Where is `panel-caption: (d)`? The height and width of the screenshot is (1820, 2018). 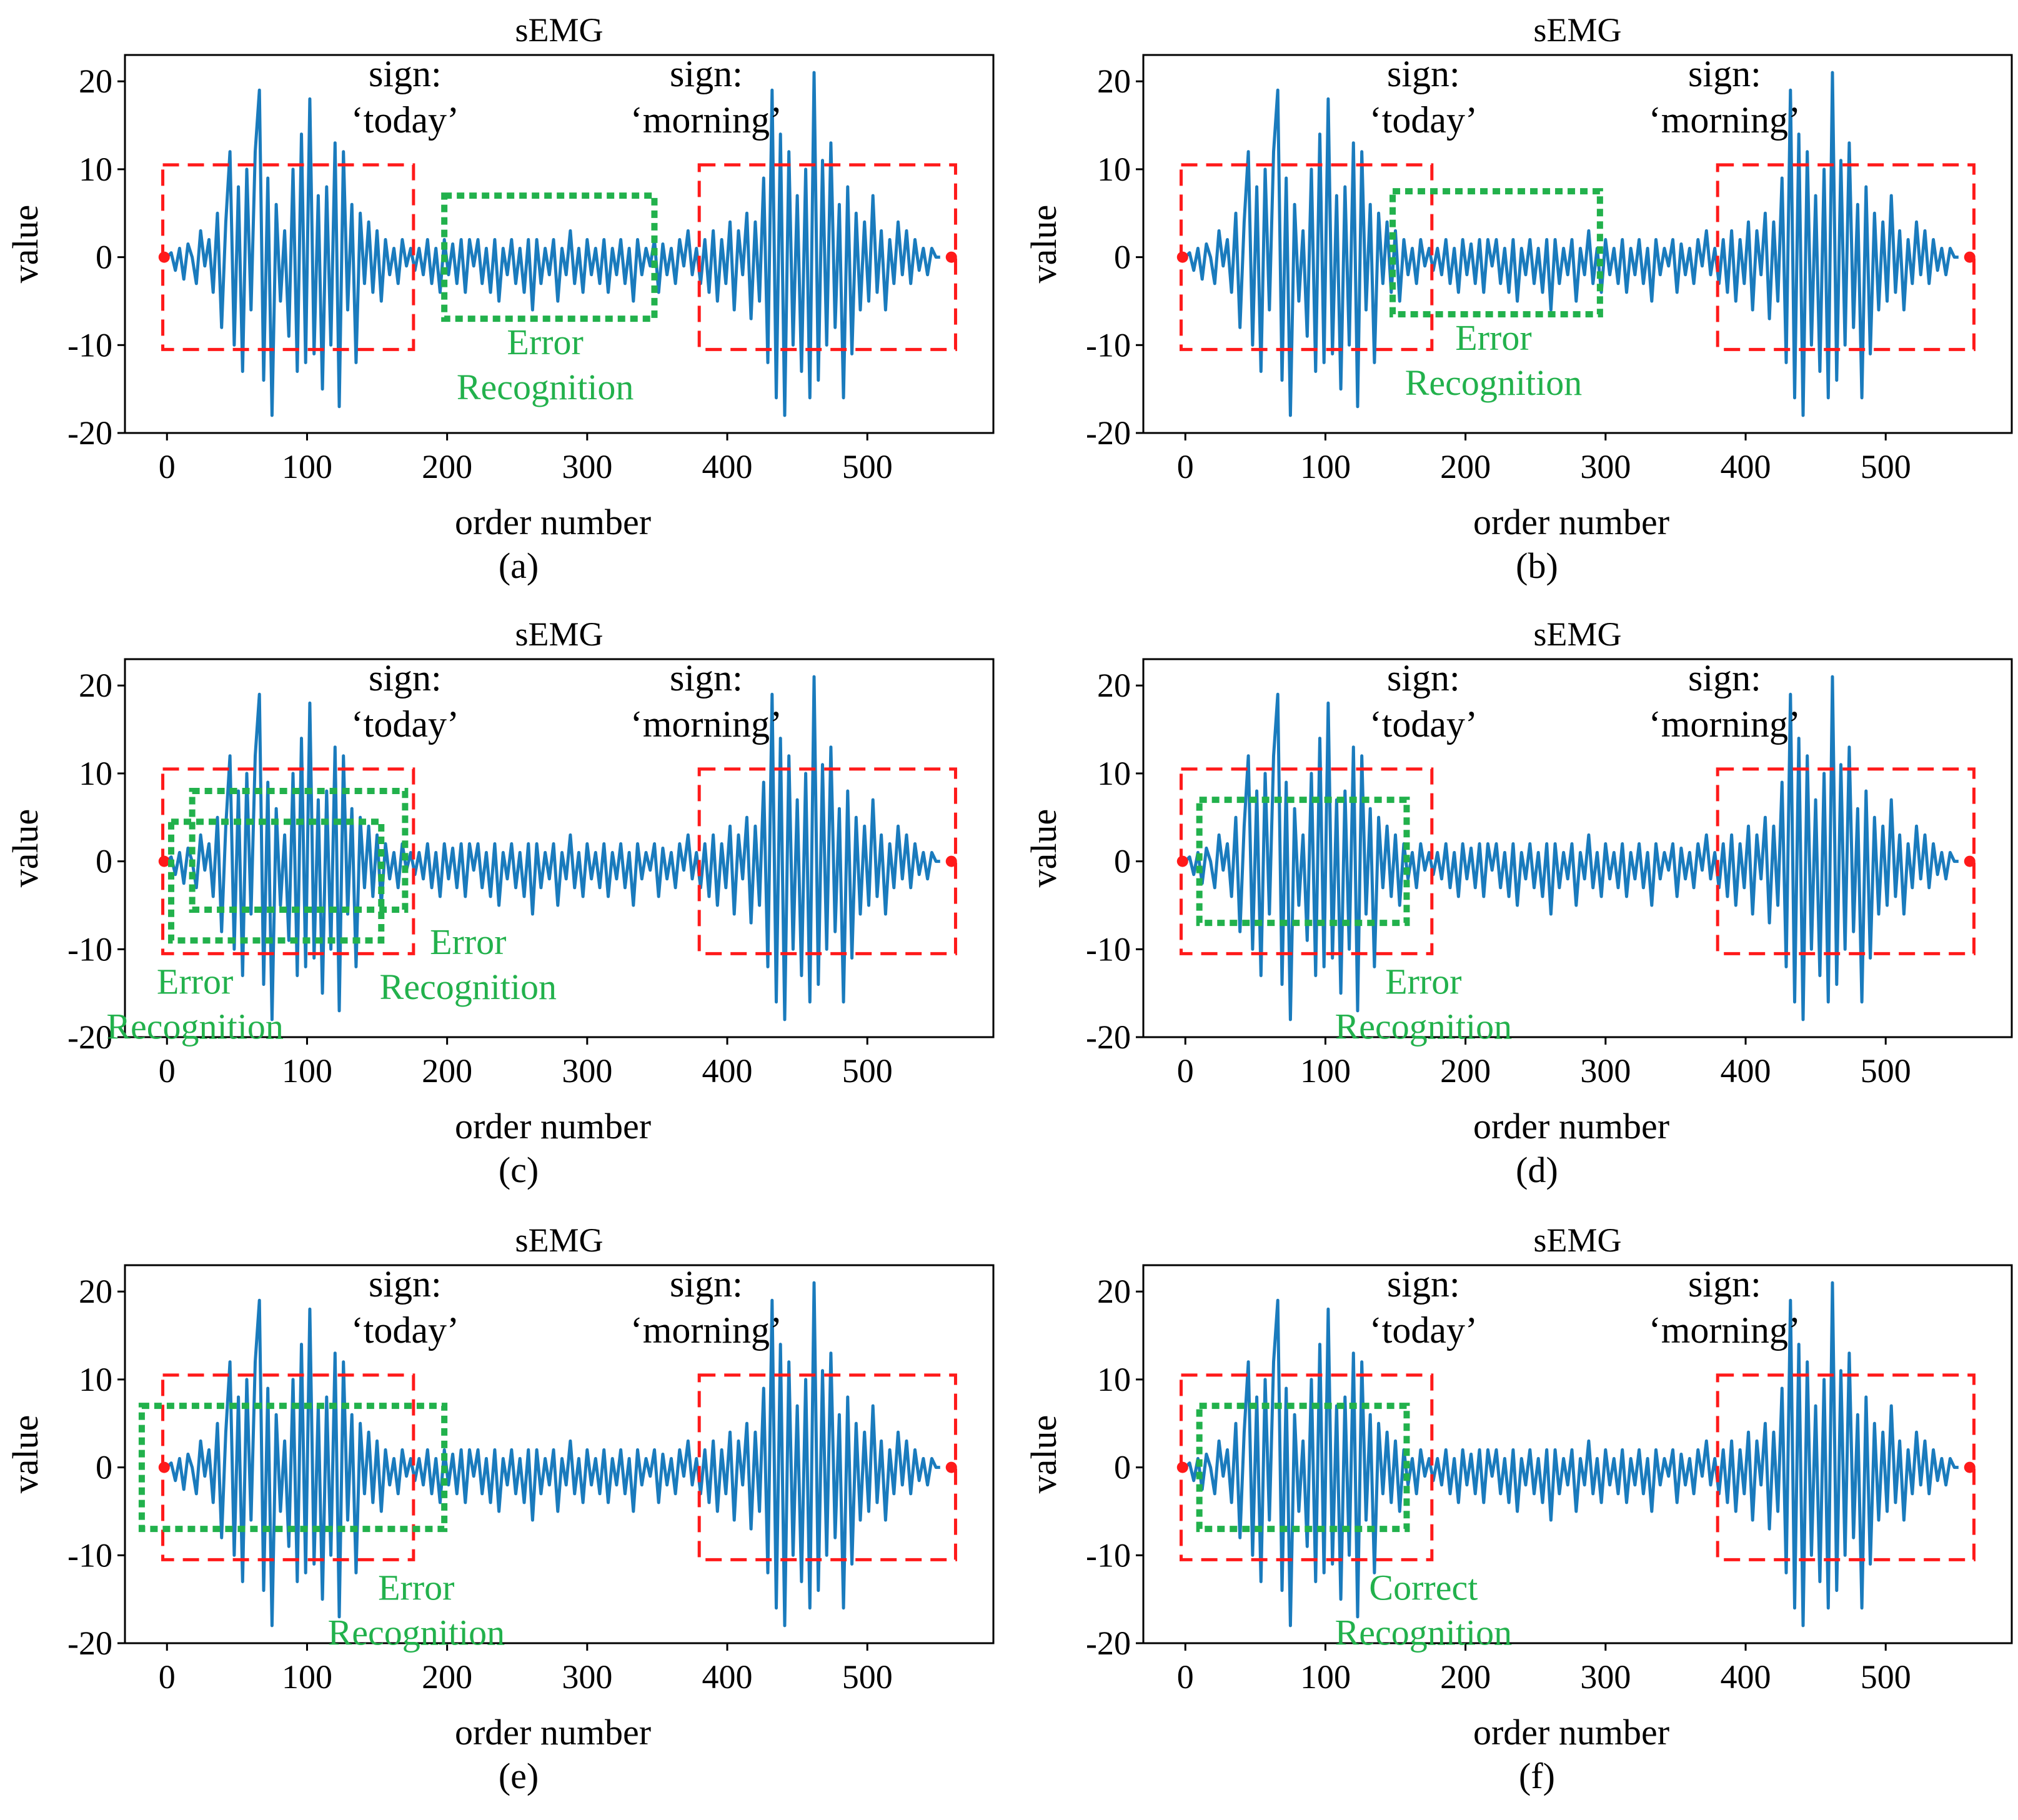 panel-caption: (d) is located at coordinates (1537, 1170).